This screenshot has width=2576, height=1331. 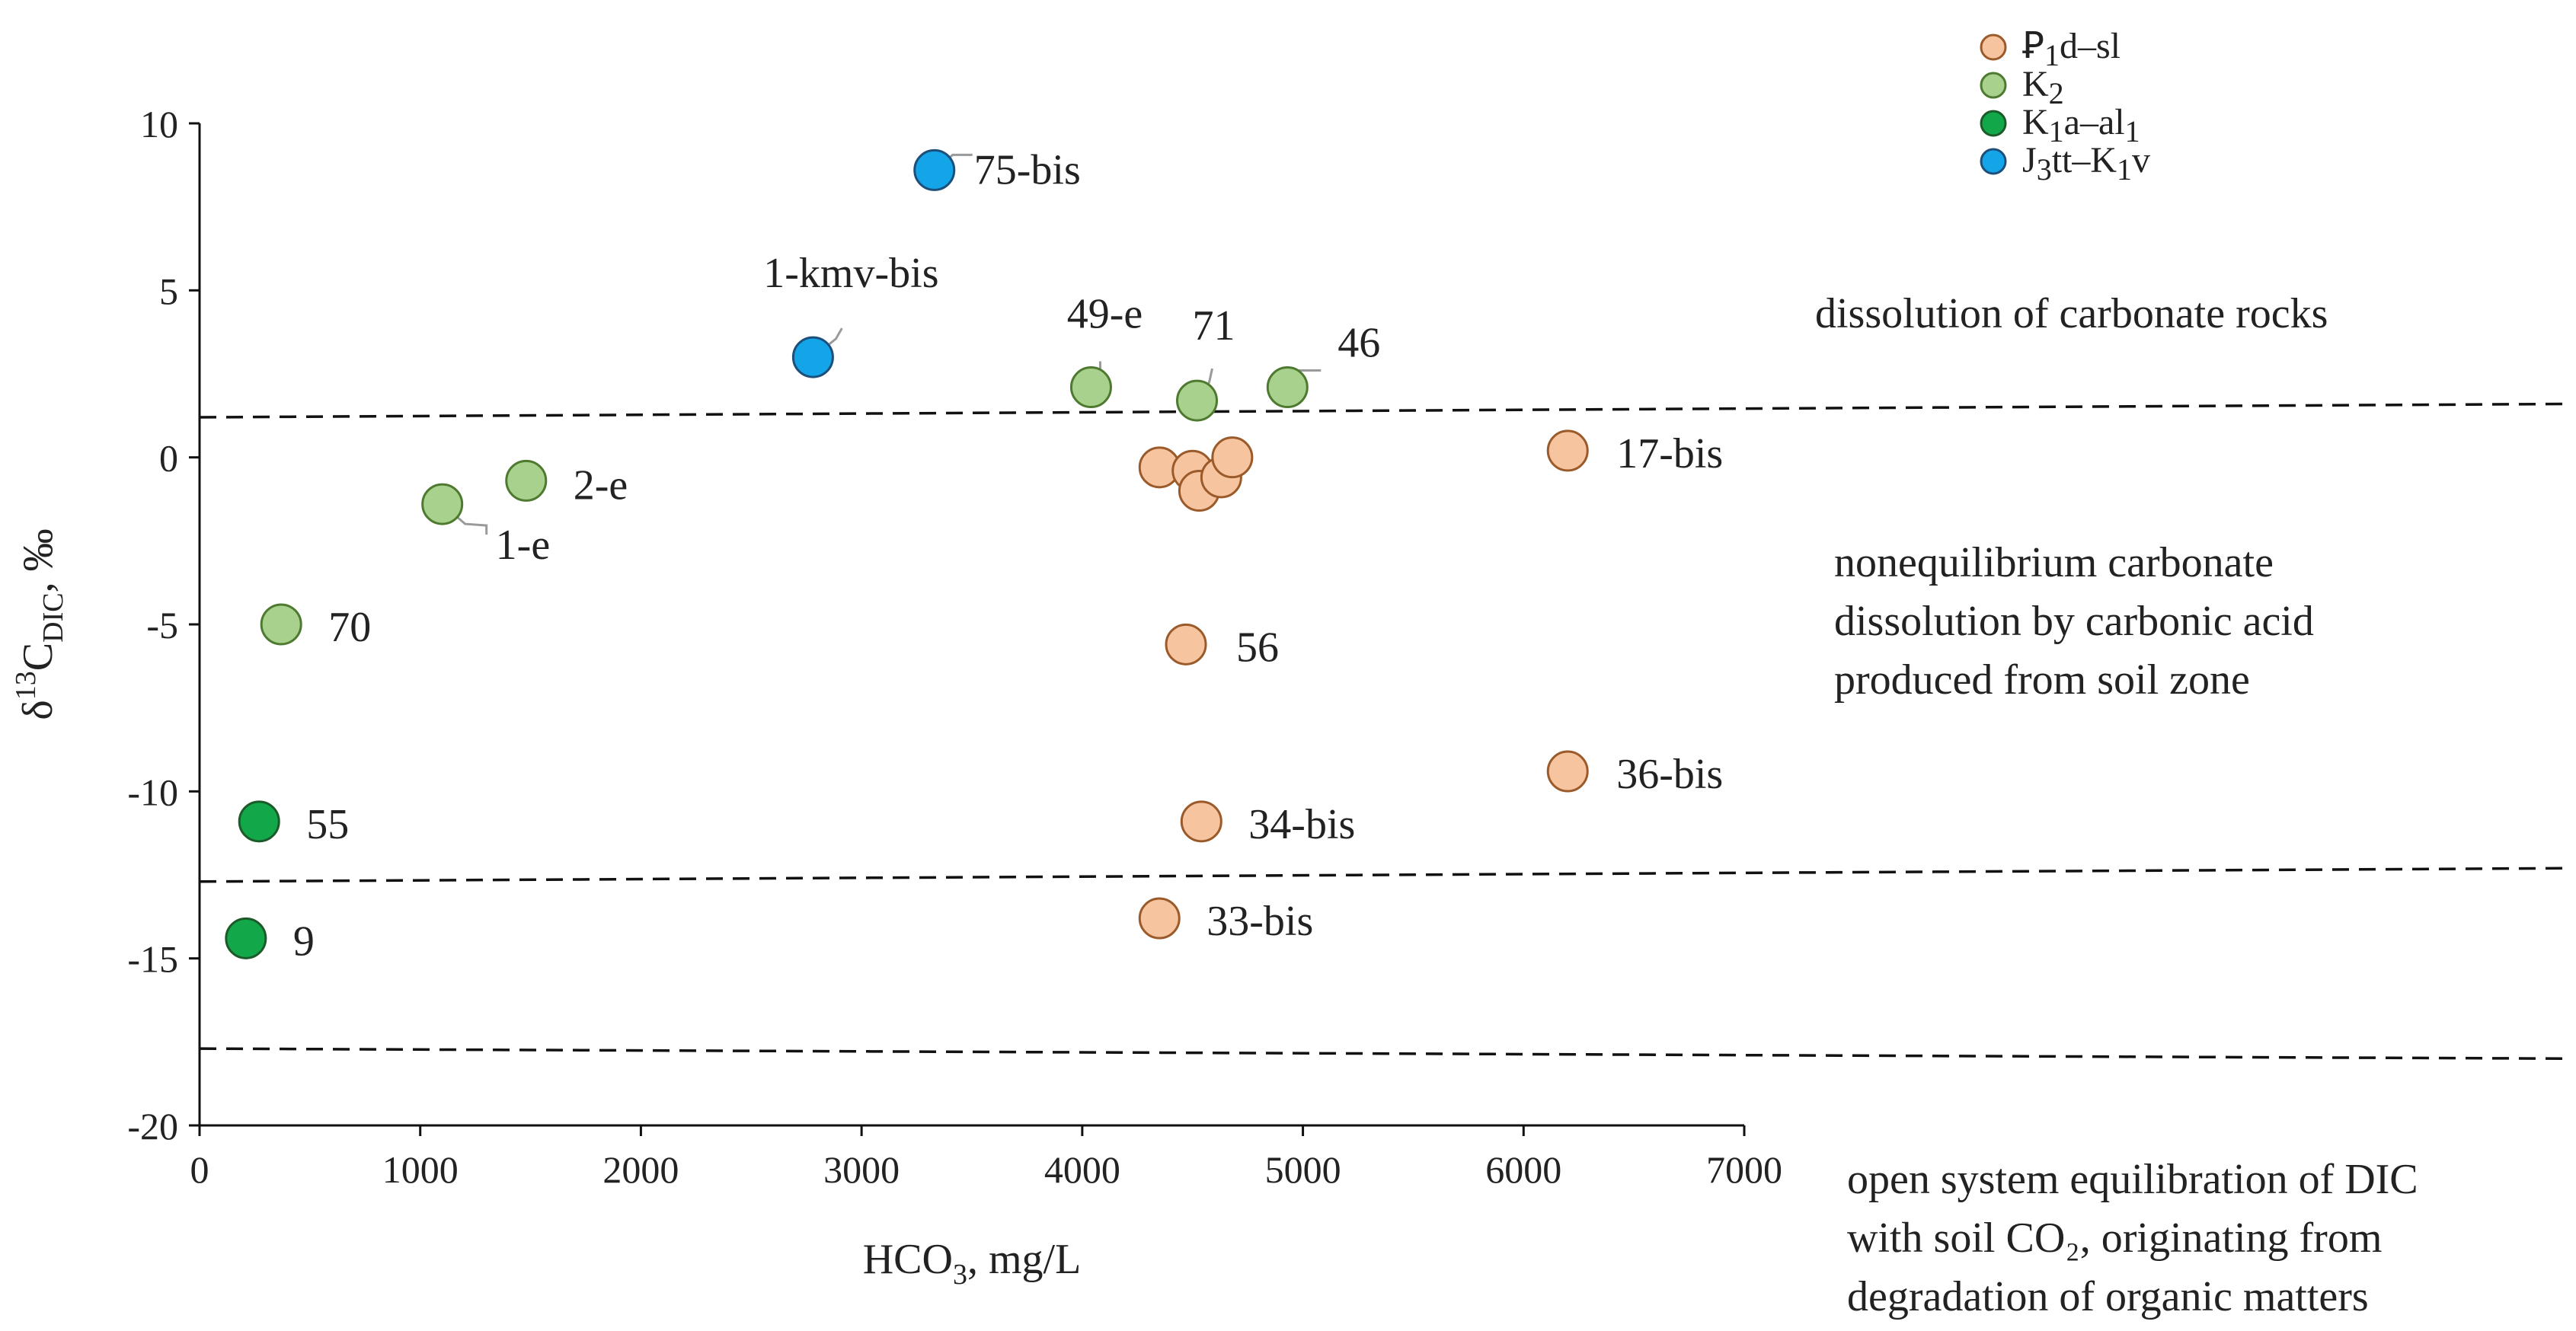 What do you see at coordinates (960, 1275) in the screenshot?
I see `x-axis-title-sub: 3` at bounding box center [960, 1275].